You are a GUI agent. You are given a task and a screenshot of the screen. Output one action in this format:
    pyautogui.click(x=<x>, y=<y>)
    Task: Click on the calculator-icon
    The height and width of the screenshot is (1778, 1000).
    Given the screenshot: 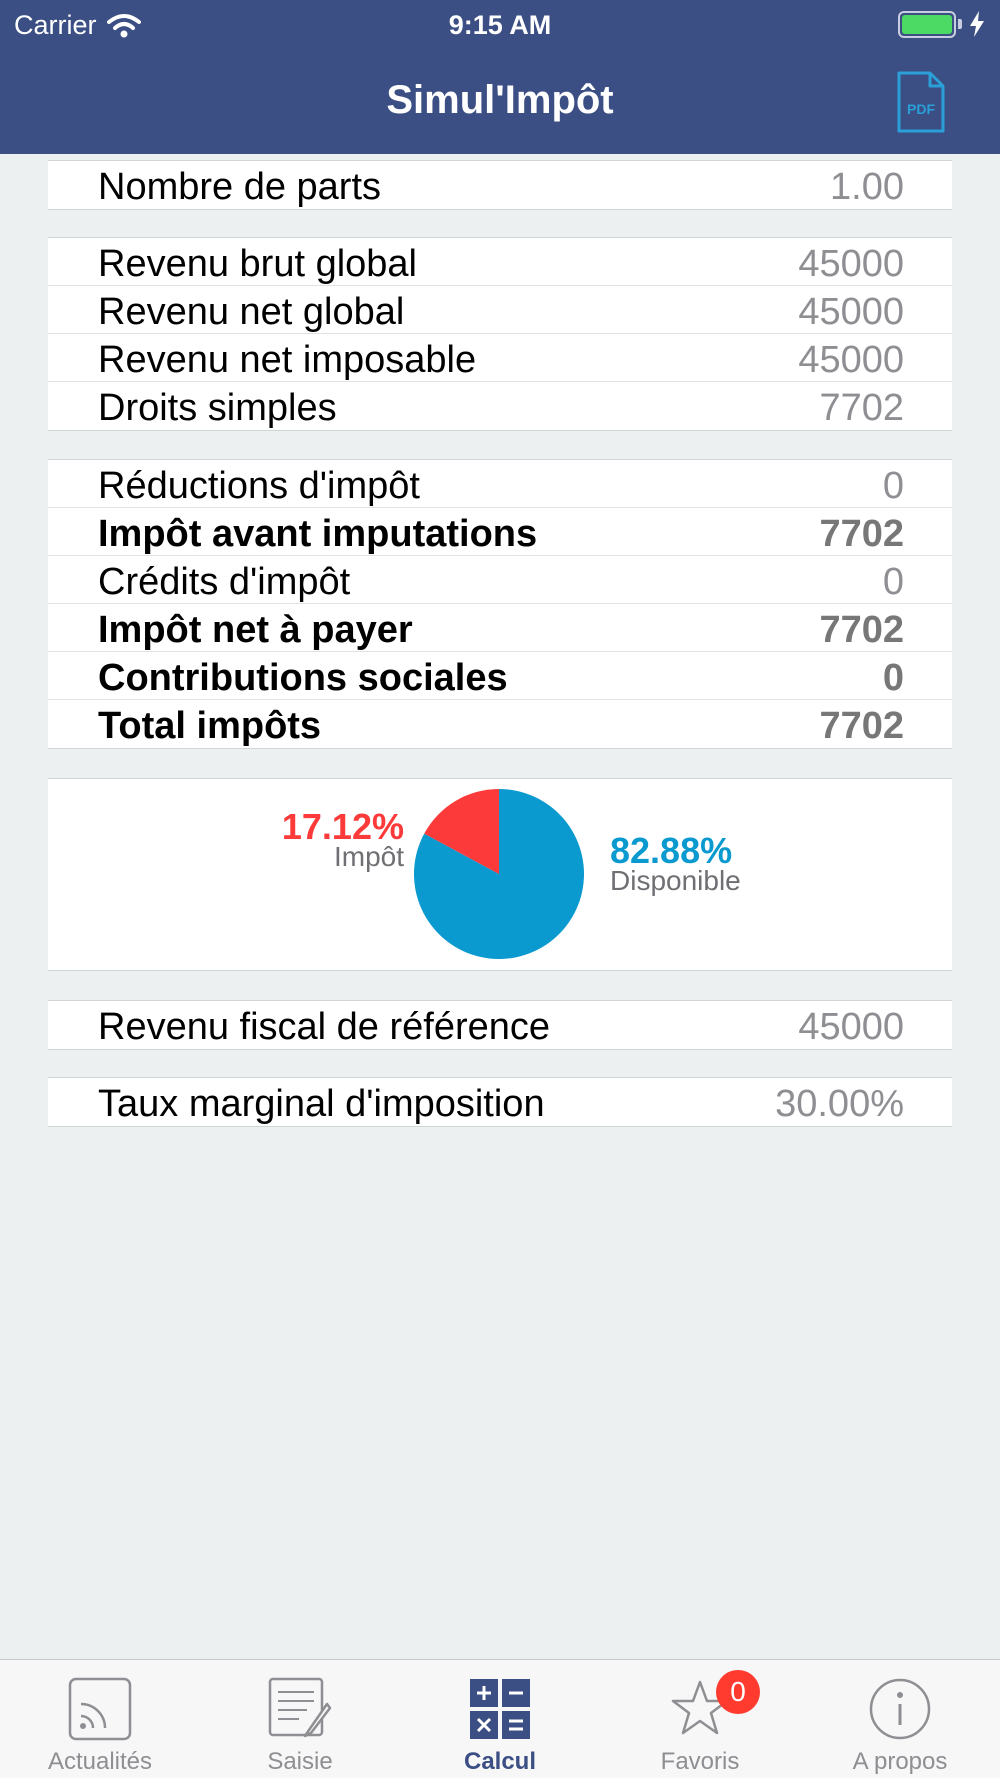 What is the action you would take?
    pyautogui.click(x=500, y=1709)
    